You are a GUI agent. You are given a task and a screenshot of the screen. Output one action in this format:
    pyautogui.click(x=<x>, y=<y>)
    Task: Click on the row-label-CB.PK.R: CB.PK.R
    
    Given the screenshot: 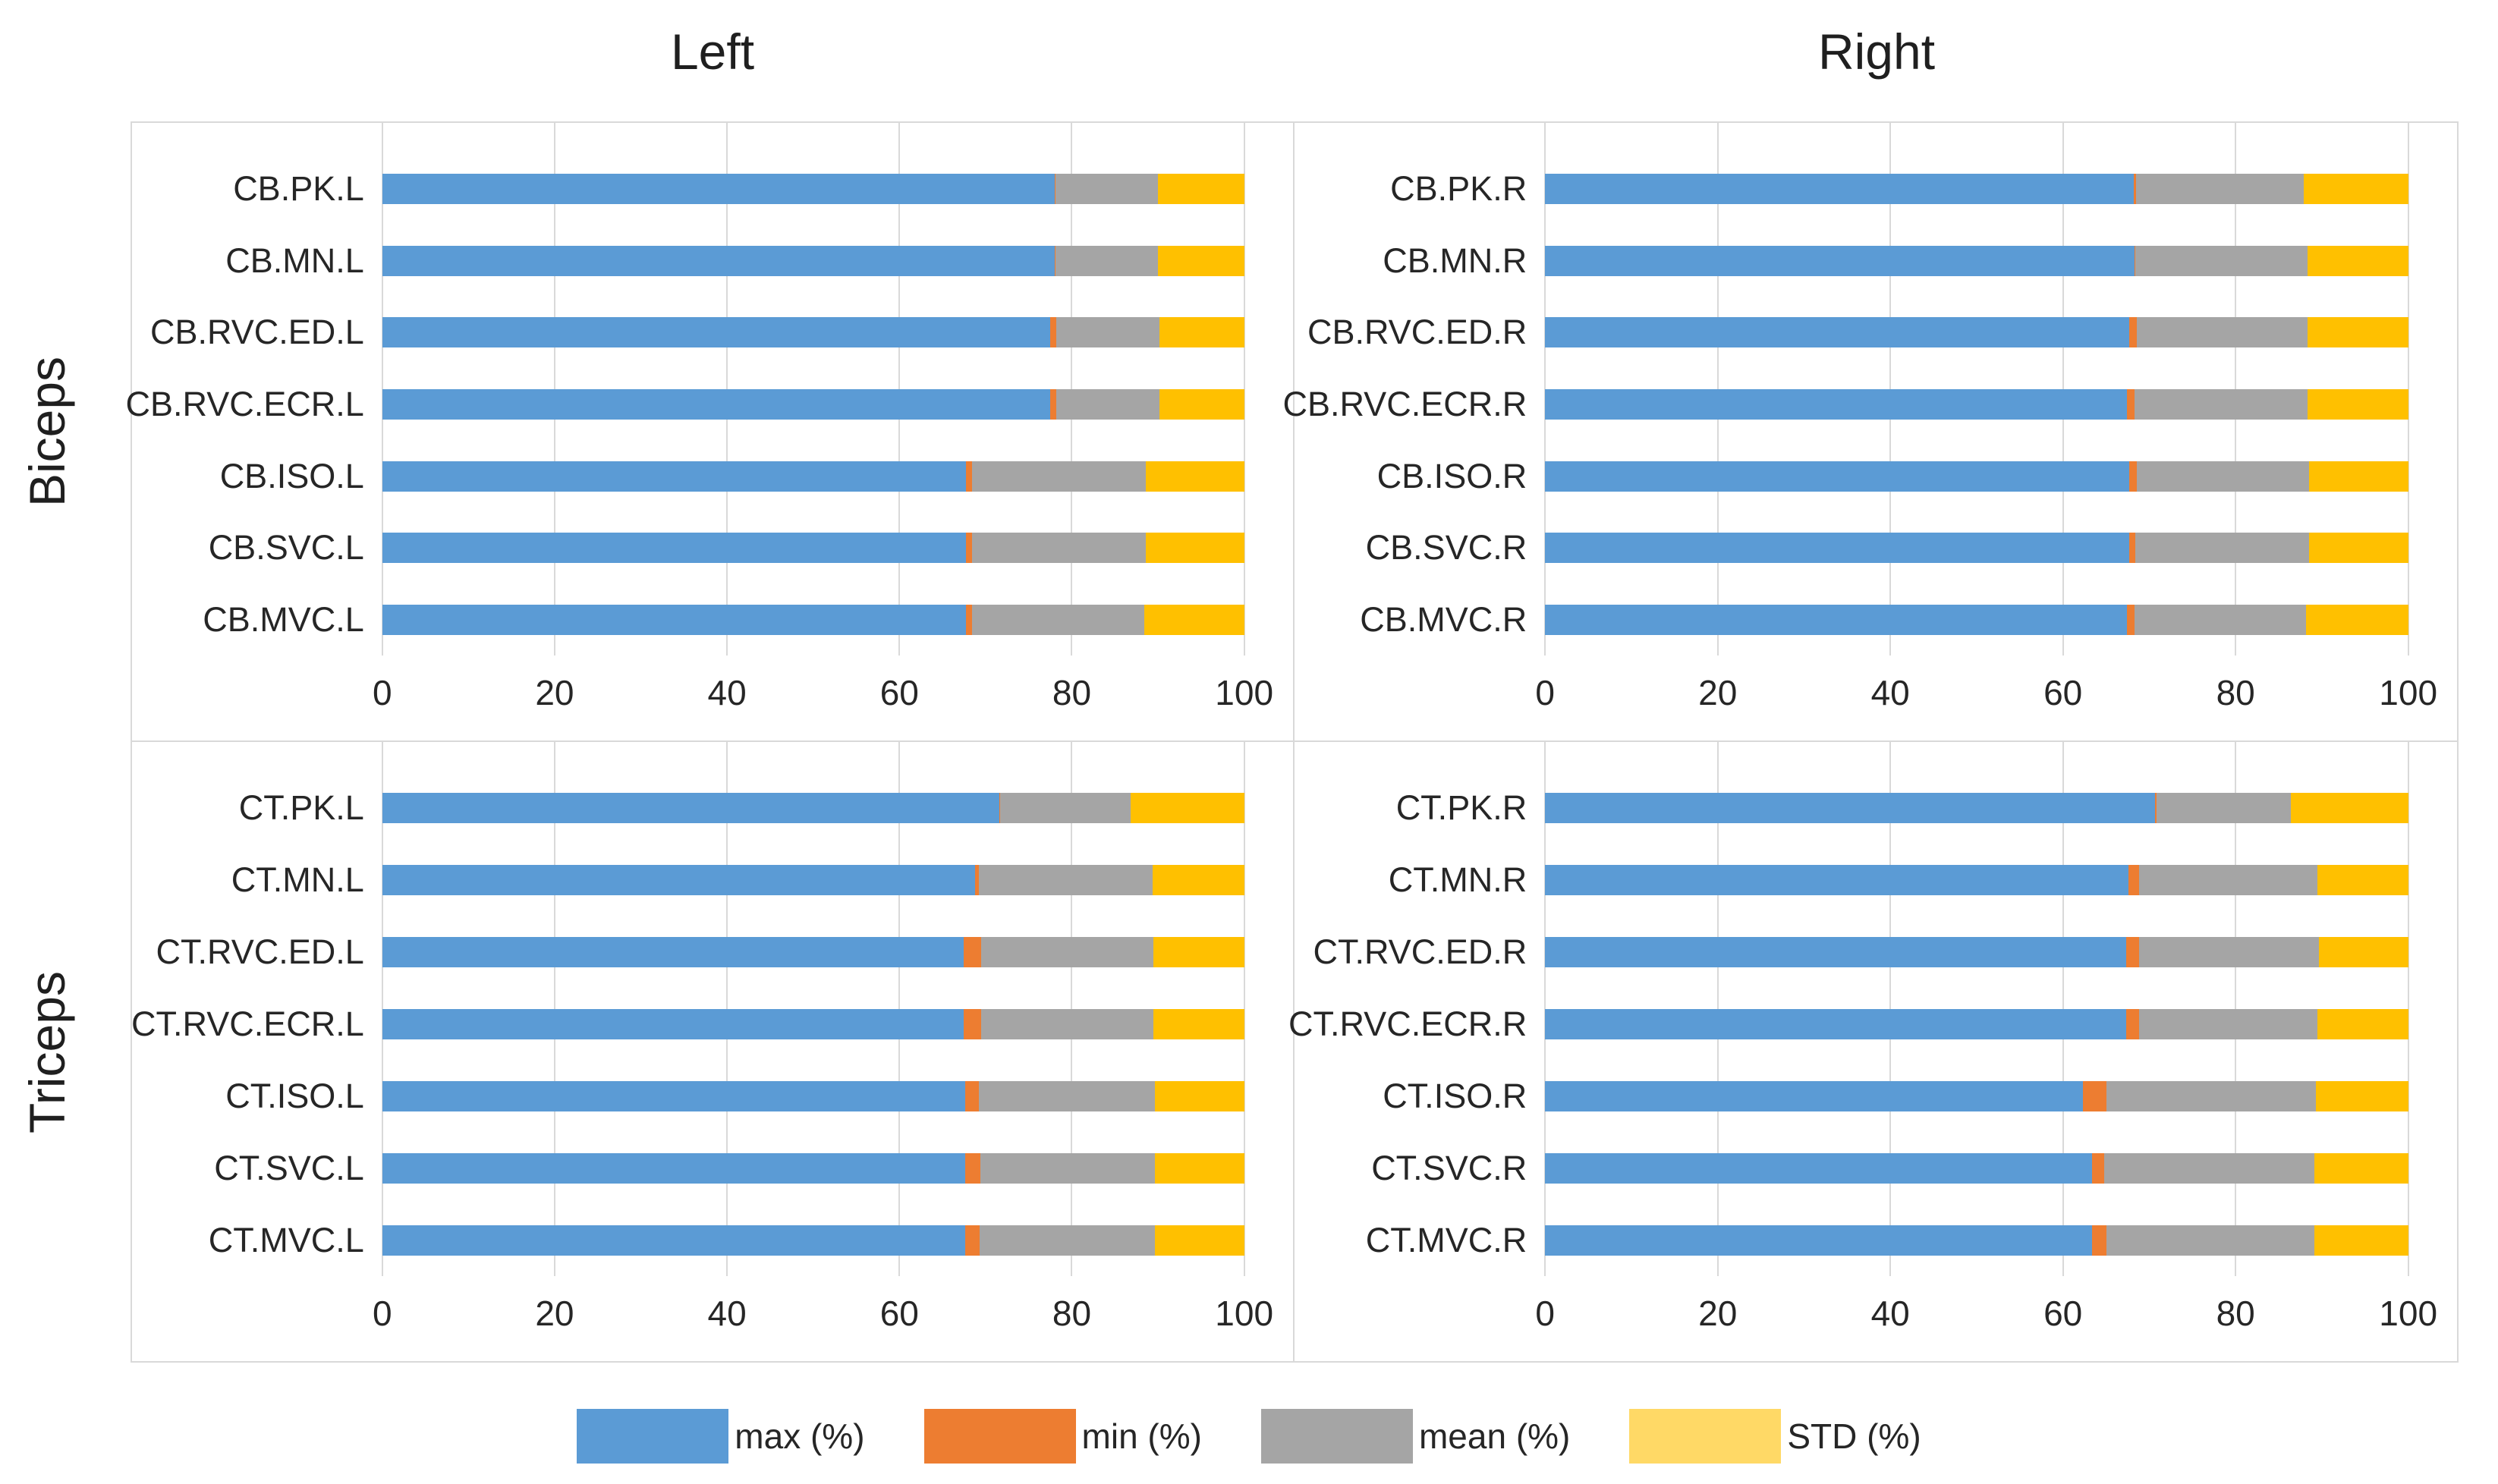 What is the action you would take?
    pyautogui.click(x=1458, y=189)
    